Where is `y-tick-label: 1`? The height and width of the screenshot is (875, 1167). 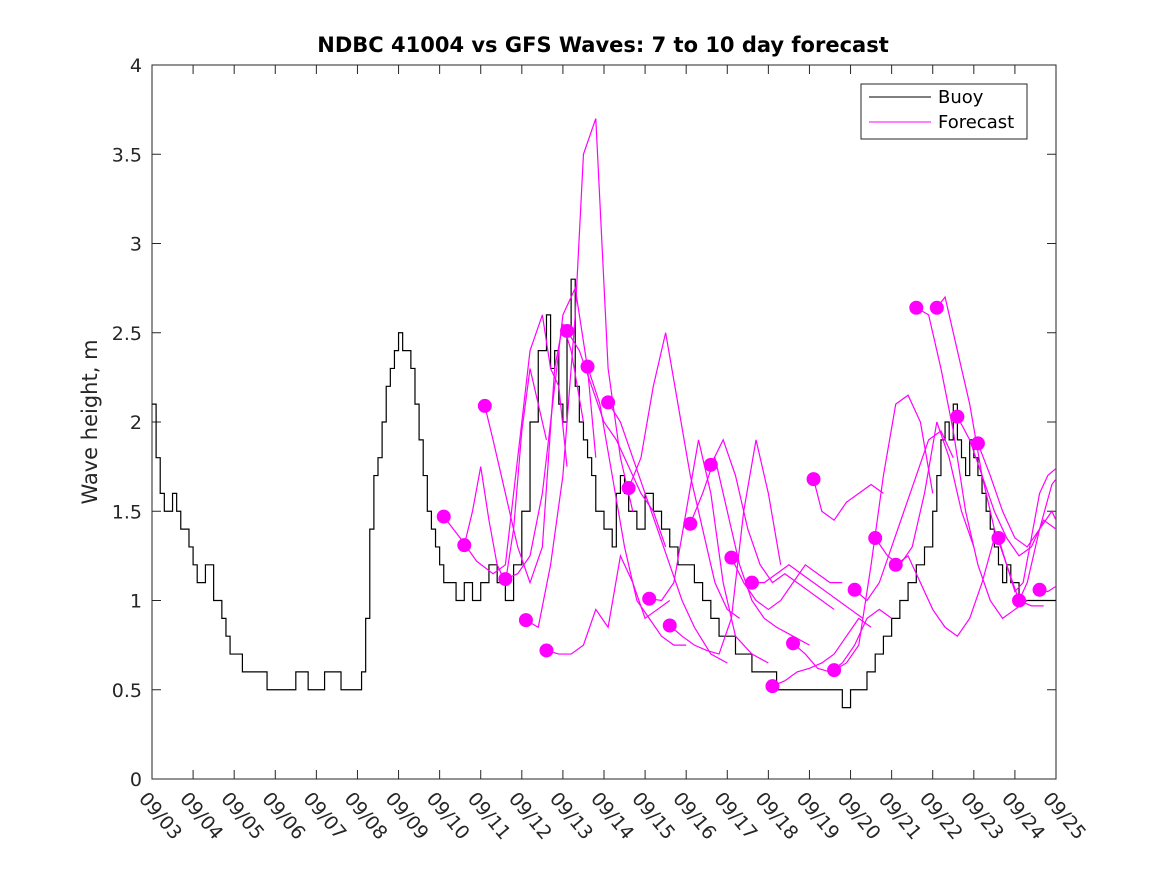 y-tick-label: 1 is located at coordinates (136, 602).